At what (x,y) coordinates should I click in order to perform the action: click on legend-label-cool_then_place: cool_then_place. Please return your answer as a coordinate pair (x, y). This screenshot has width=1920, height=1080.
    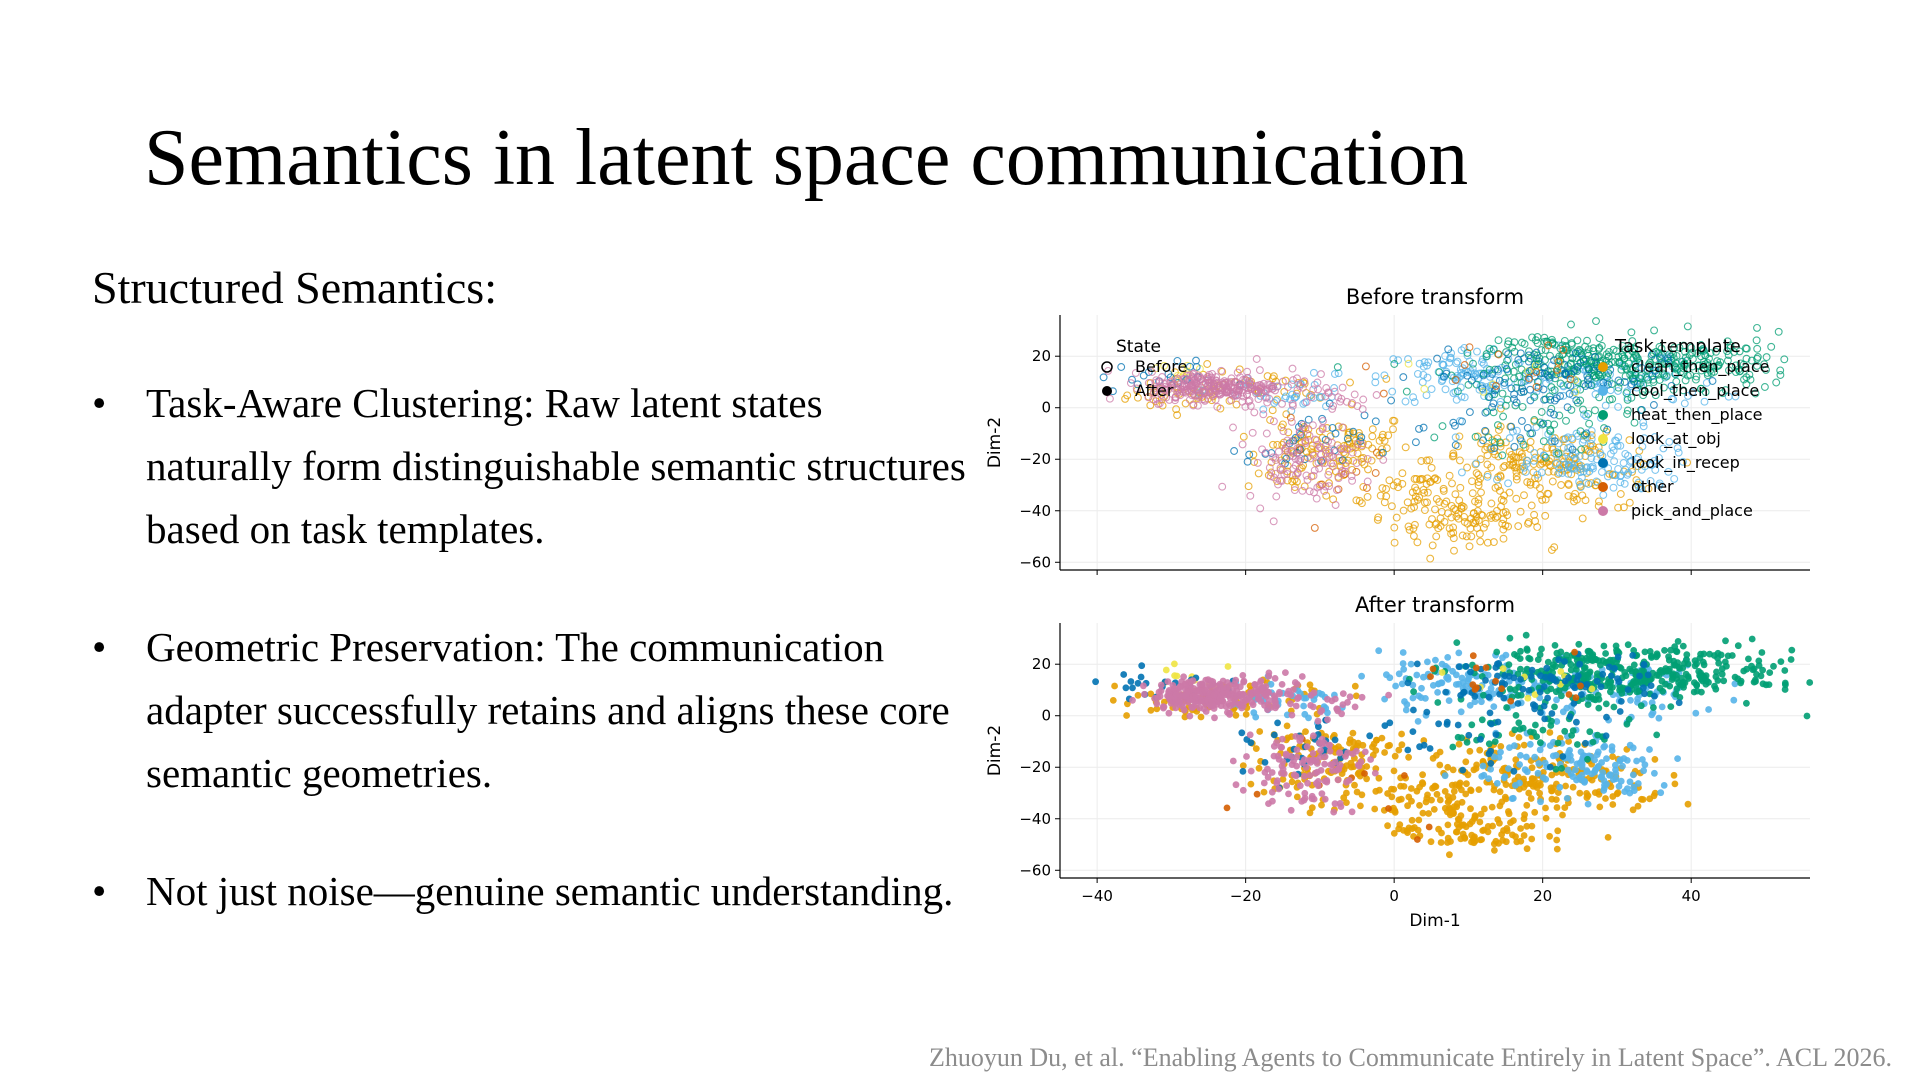
    Looking at the image, I should click on (1695, 391).